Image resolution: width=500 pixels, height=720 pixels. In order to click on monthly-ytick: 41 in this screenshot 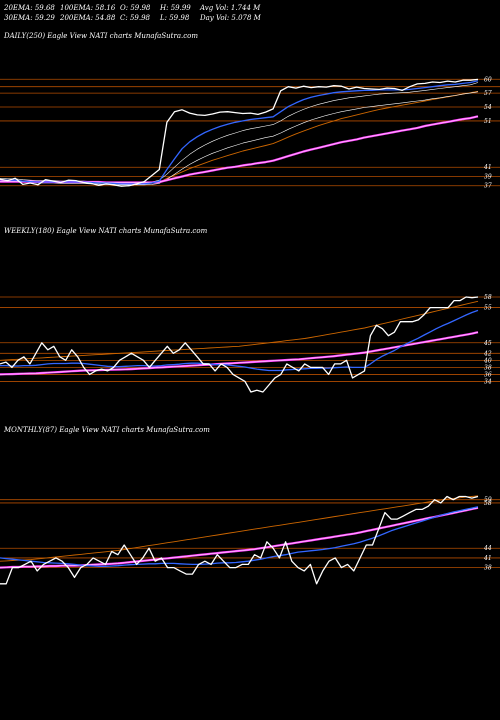, I will do `click(487, 558)`.